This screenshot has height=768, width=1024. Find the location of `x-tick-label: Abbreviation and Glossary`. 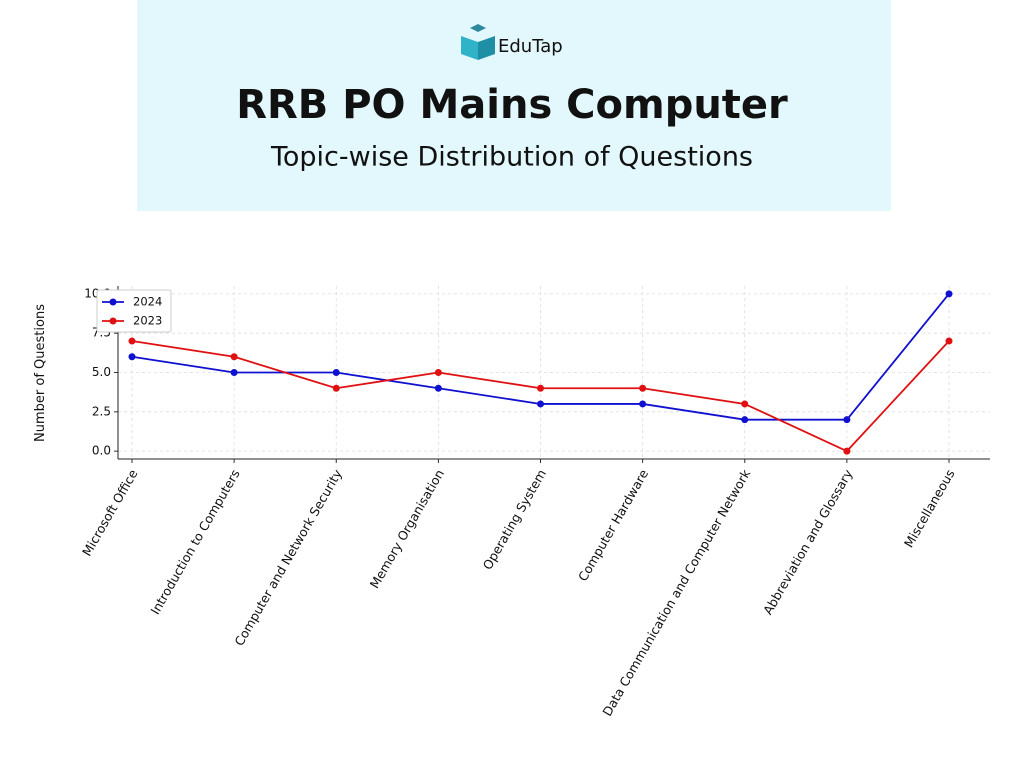

x-tick-label: Abbreviation and Glossary is located at coordinates (808, 541).